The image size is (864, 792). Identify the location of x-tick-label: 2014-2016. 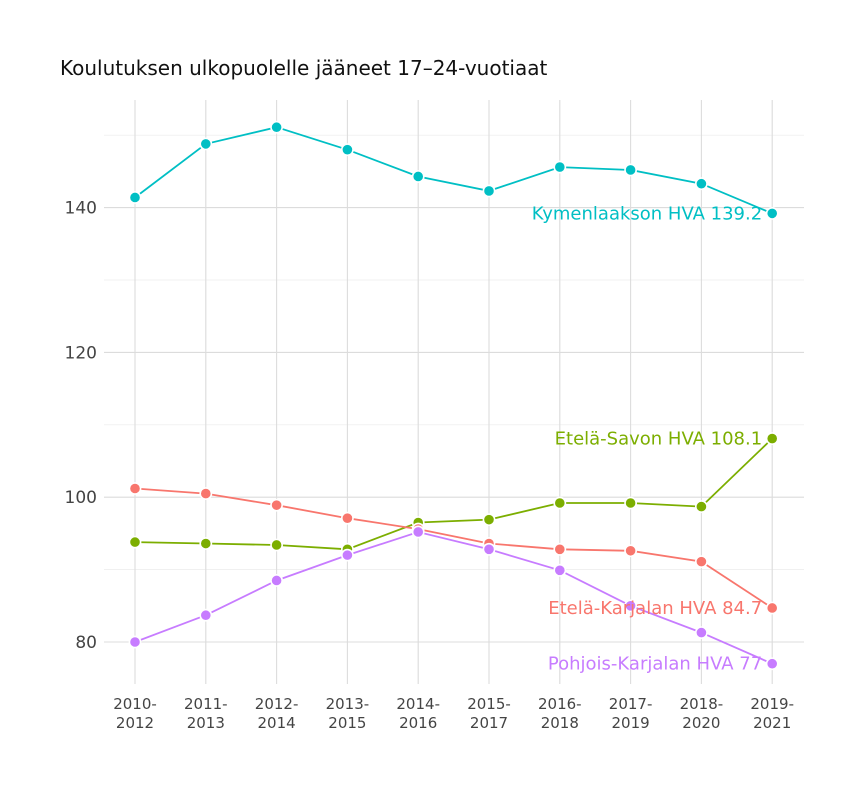
(418, 713).